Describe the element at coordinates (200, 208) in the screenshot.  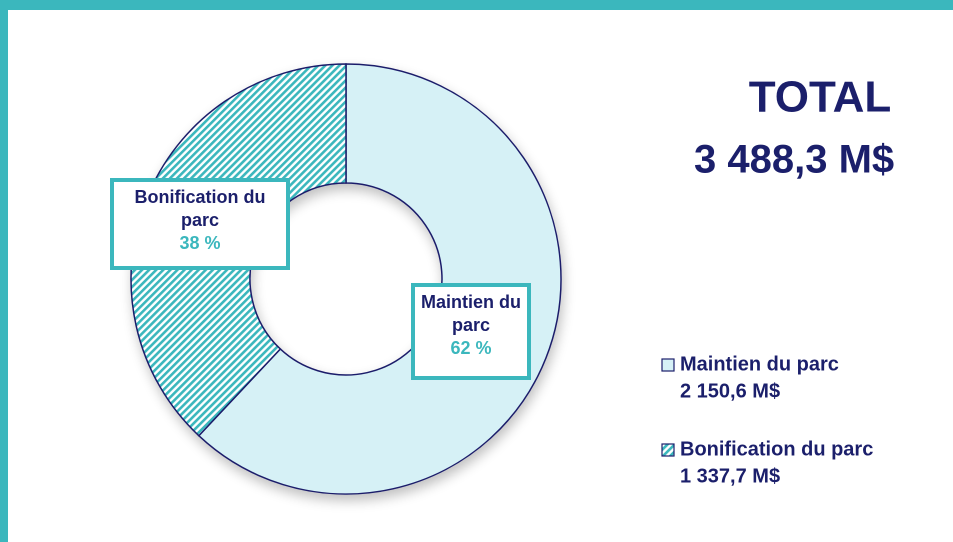
I see `label-category: Bonification du parc` at that location.